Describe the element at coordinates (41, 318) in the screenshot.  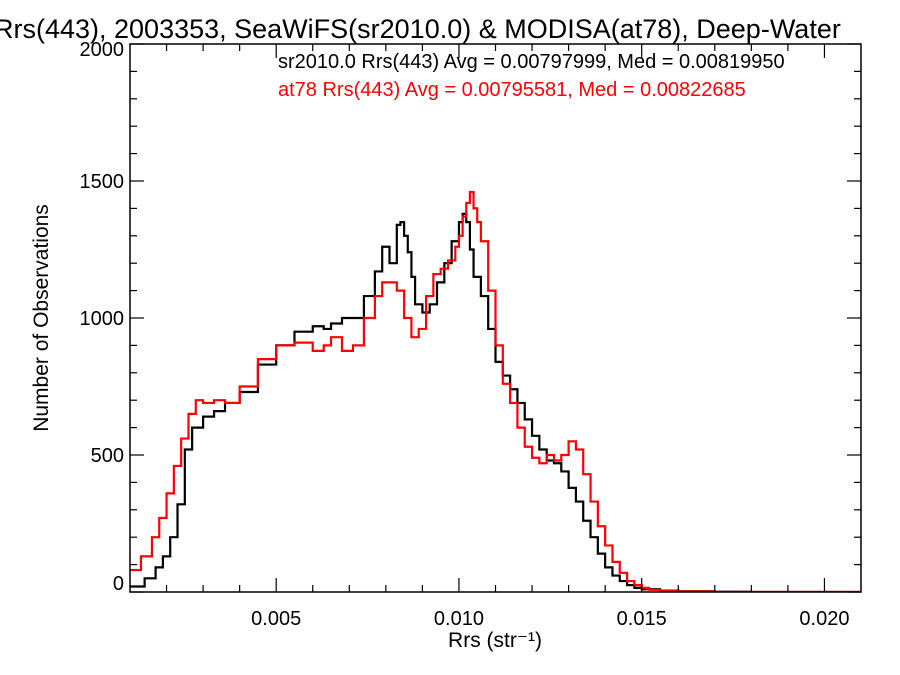
I see `y-axis-label: Number of Observations` at that location.